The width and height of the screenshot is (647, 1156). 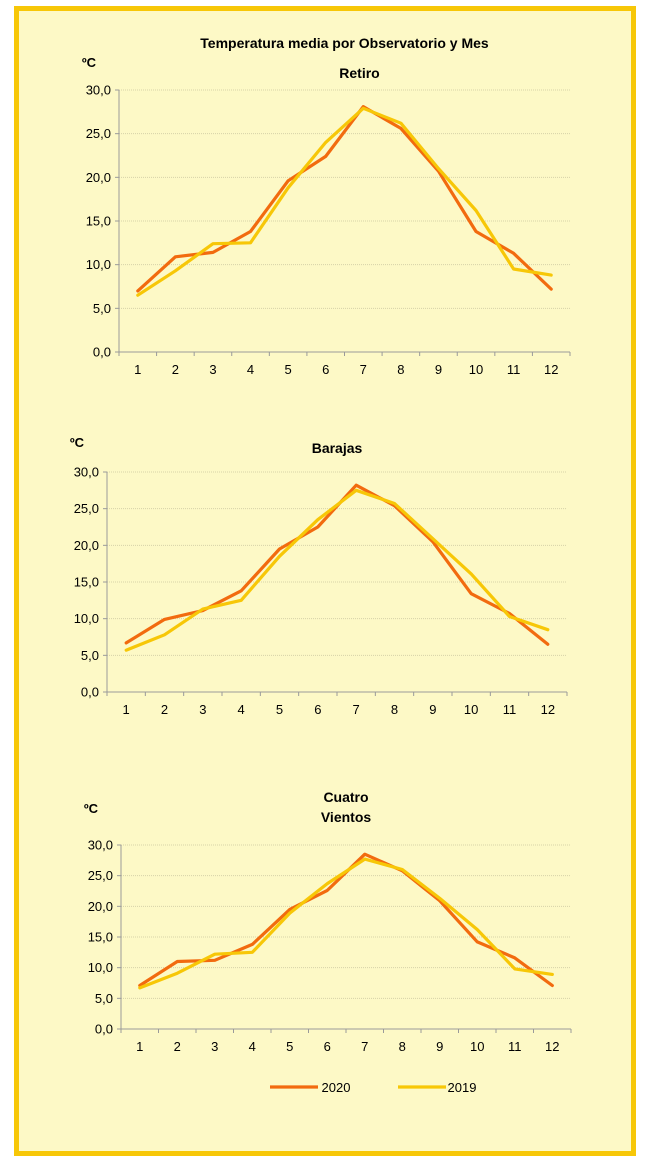 What do you see at coordinates (336, 1087) in the screenshot?
I see `legend-label-2020: 2020` at bounding box center [336, 1087].